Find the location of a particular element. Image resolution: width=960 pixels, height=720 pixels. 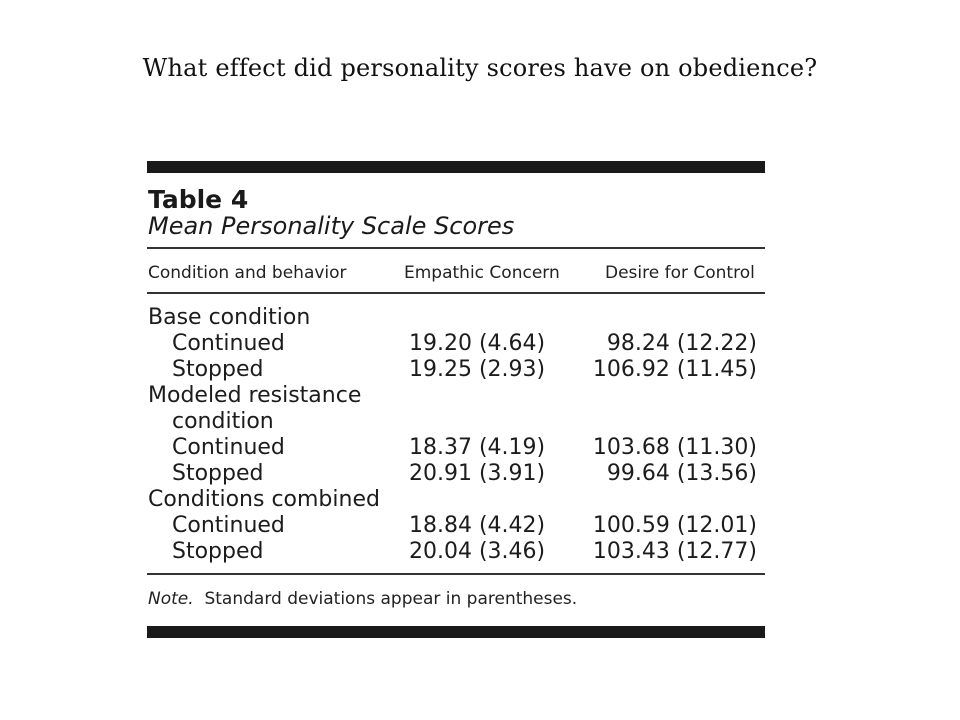

desire-for-control-value: 106.92 (11.45) is located at coordinates (674, 369).